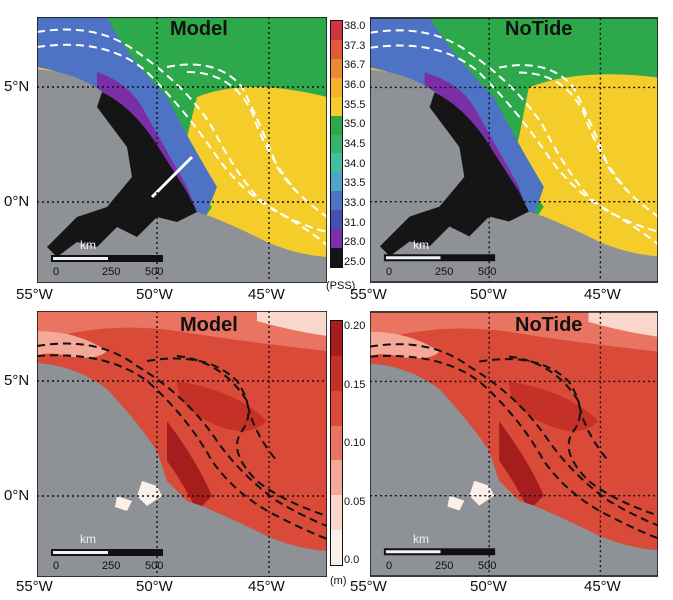 This screenshot has height=600, width=673. Describe the element at coordinates (355, 262) in the screenshot. I see `salinity-colorbar-tick-label: 25.0` at that location.